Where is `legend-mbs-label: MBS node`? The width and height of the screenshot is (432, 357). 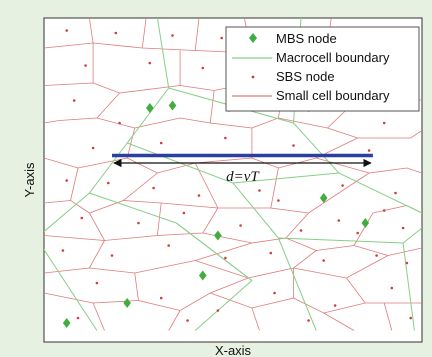
legend-mbs-label: MBS node is located at coordinates (306, 38).